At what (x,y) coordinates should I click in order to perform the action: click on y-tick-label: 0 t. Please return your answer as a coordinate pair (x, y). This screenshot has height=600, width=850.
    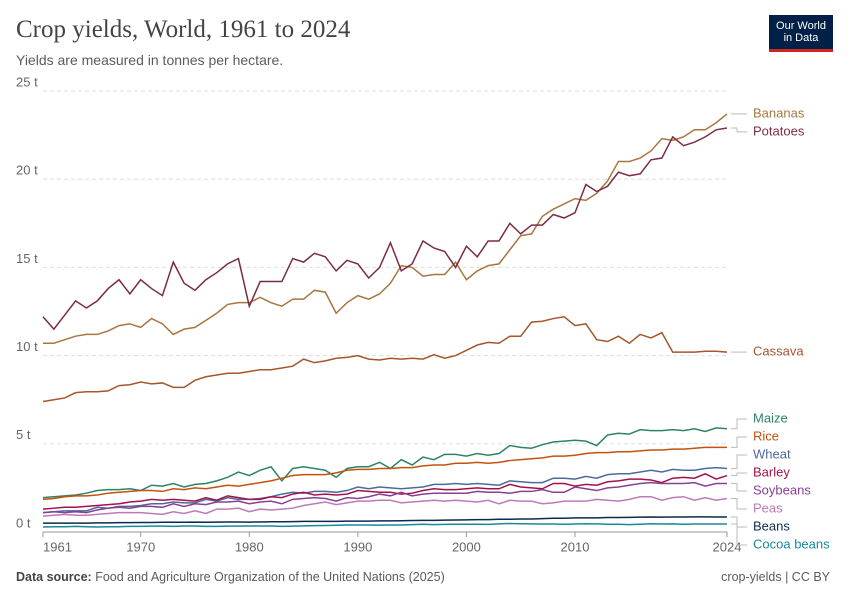
    Looking at the image, I should click on (23, 522).